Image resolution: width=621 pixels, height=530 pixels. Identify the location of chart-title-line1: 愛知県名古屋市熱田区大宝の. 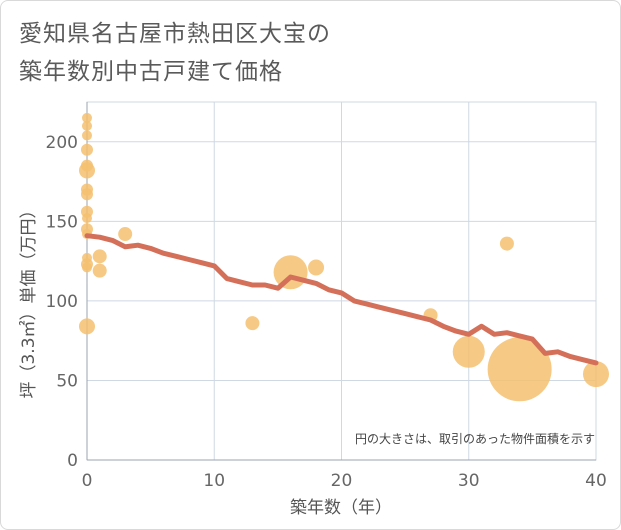
(175, 34).